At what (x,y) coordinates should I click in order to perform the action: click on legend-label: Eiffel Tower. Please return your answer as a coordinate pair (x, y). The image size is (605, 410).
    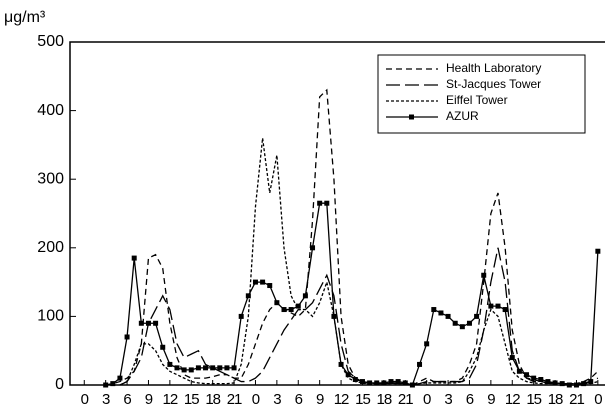
    Looking at the image, I should click on (477, 100).